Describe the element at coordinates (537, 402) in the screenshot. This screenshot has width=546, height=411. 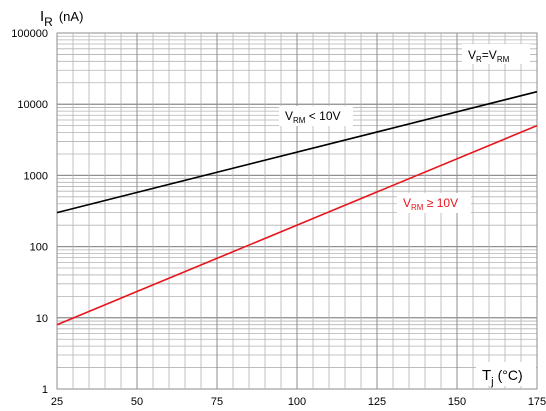
I see `x-tick-label: 175` at that location.